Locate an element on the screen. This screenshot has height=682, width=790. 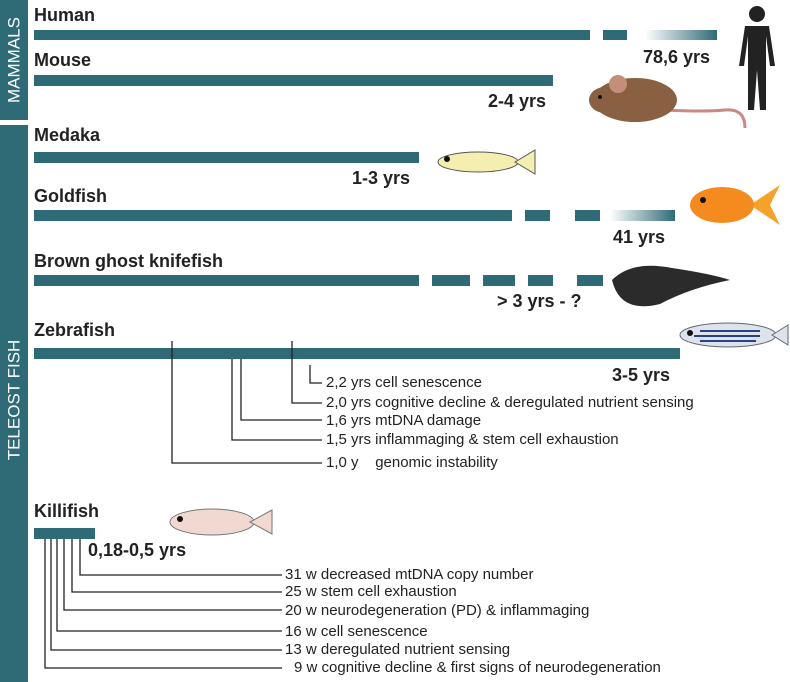
zebrafish-icon is located at coordinates (734, 335).